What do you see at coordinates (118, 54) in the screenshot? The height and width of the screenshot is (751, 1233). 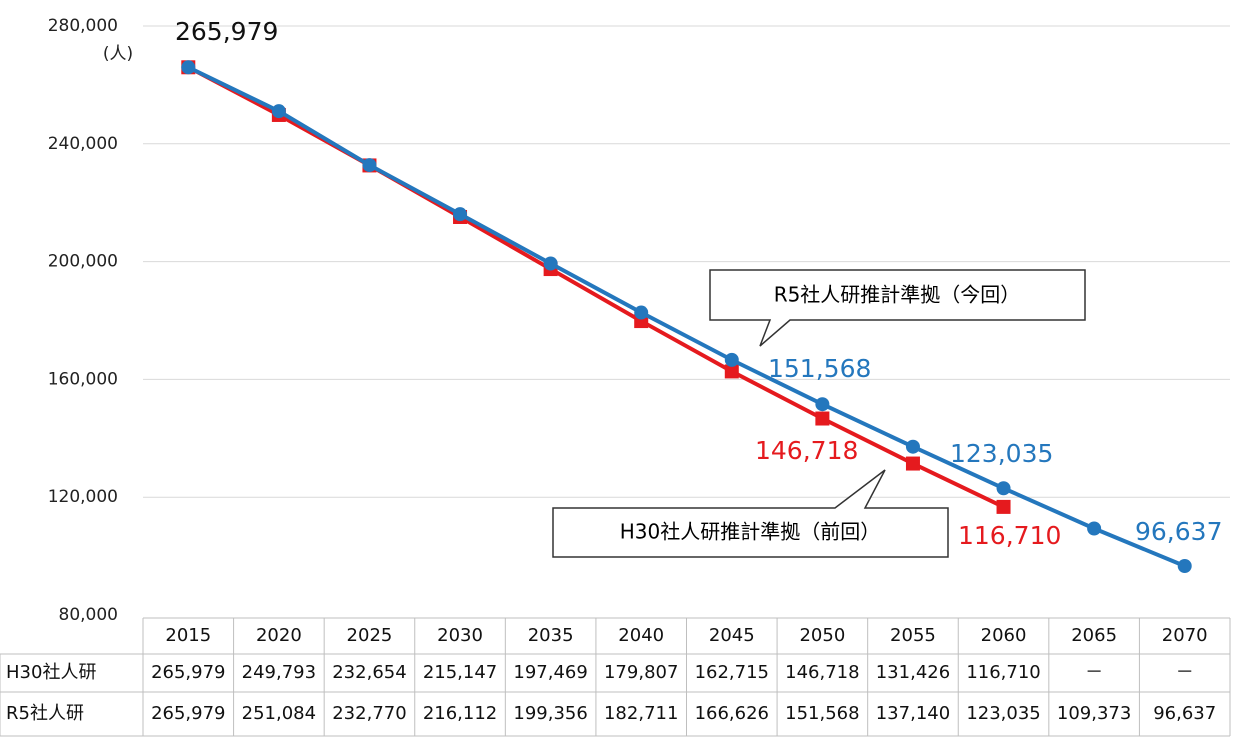 I see `y-axis-label: (人)` at bounding box center [118, 54].